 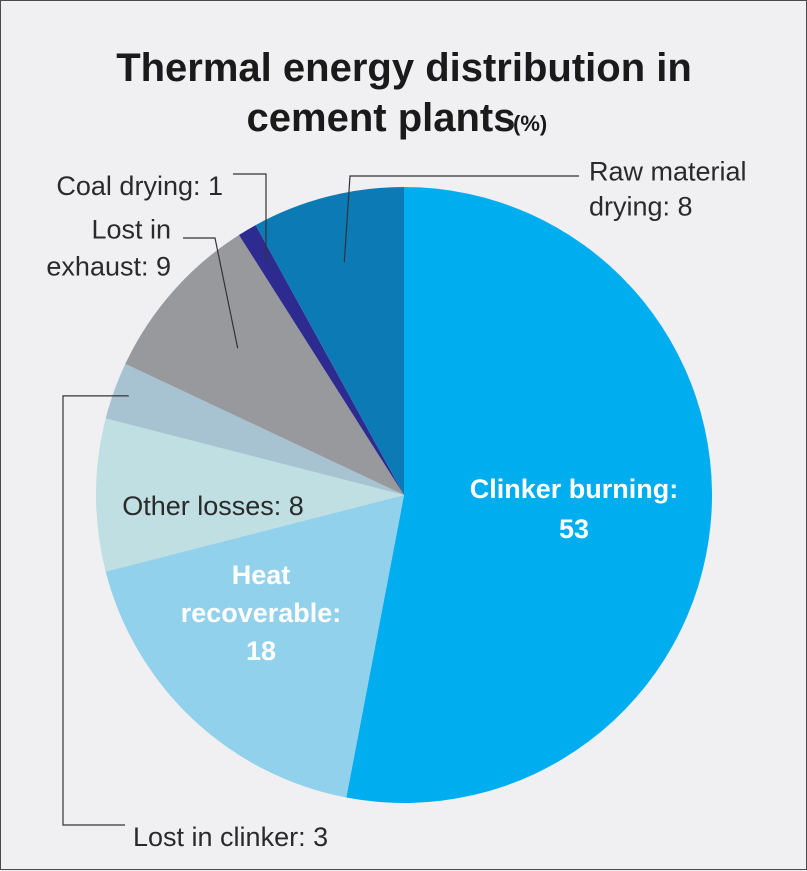 What do you see at coordinates (261, 575) in the screenshot?
I see `slice-label-heat-line1: Heat` at bounding box center [261, 575].